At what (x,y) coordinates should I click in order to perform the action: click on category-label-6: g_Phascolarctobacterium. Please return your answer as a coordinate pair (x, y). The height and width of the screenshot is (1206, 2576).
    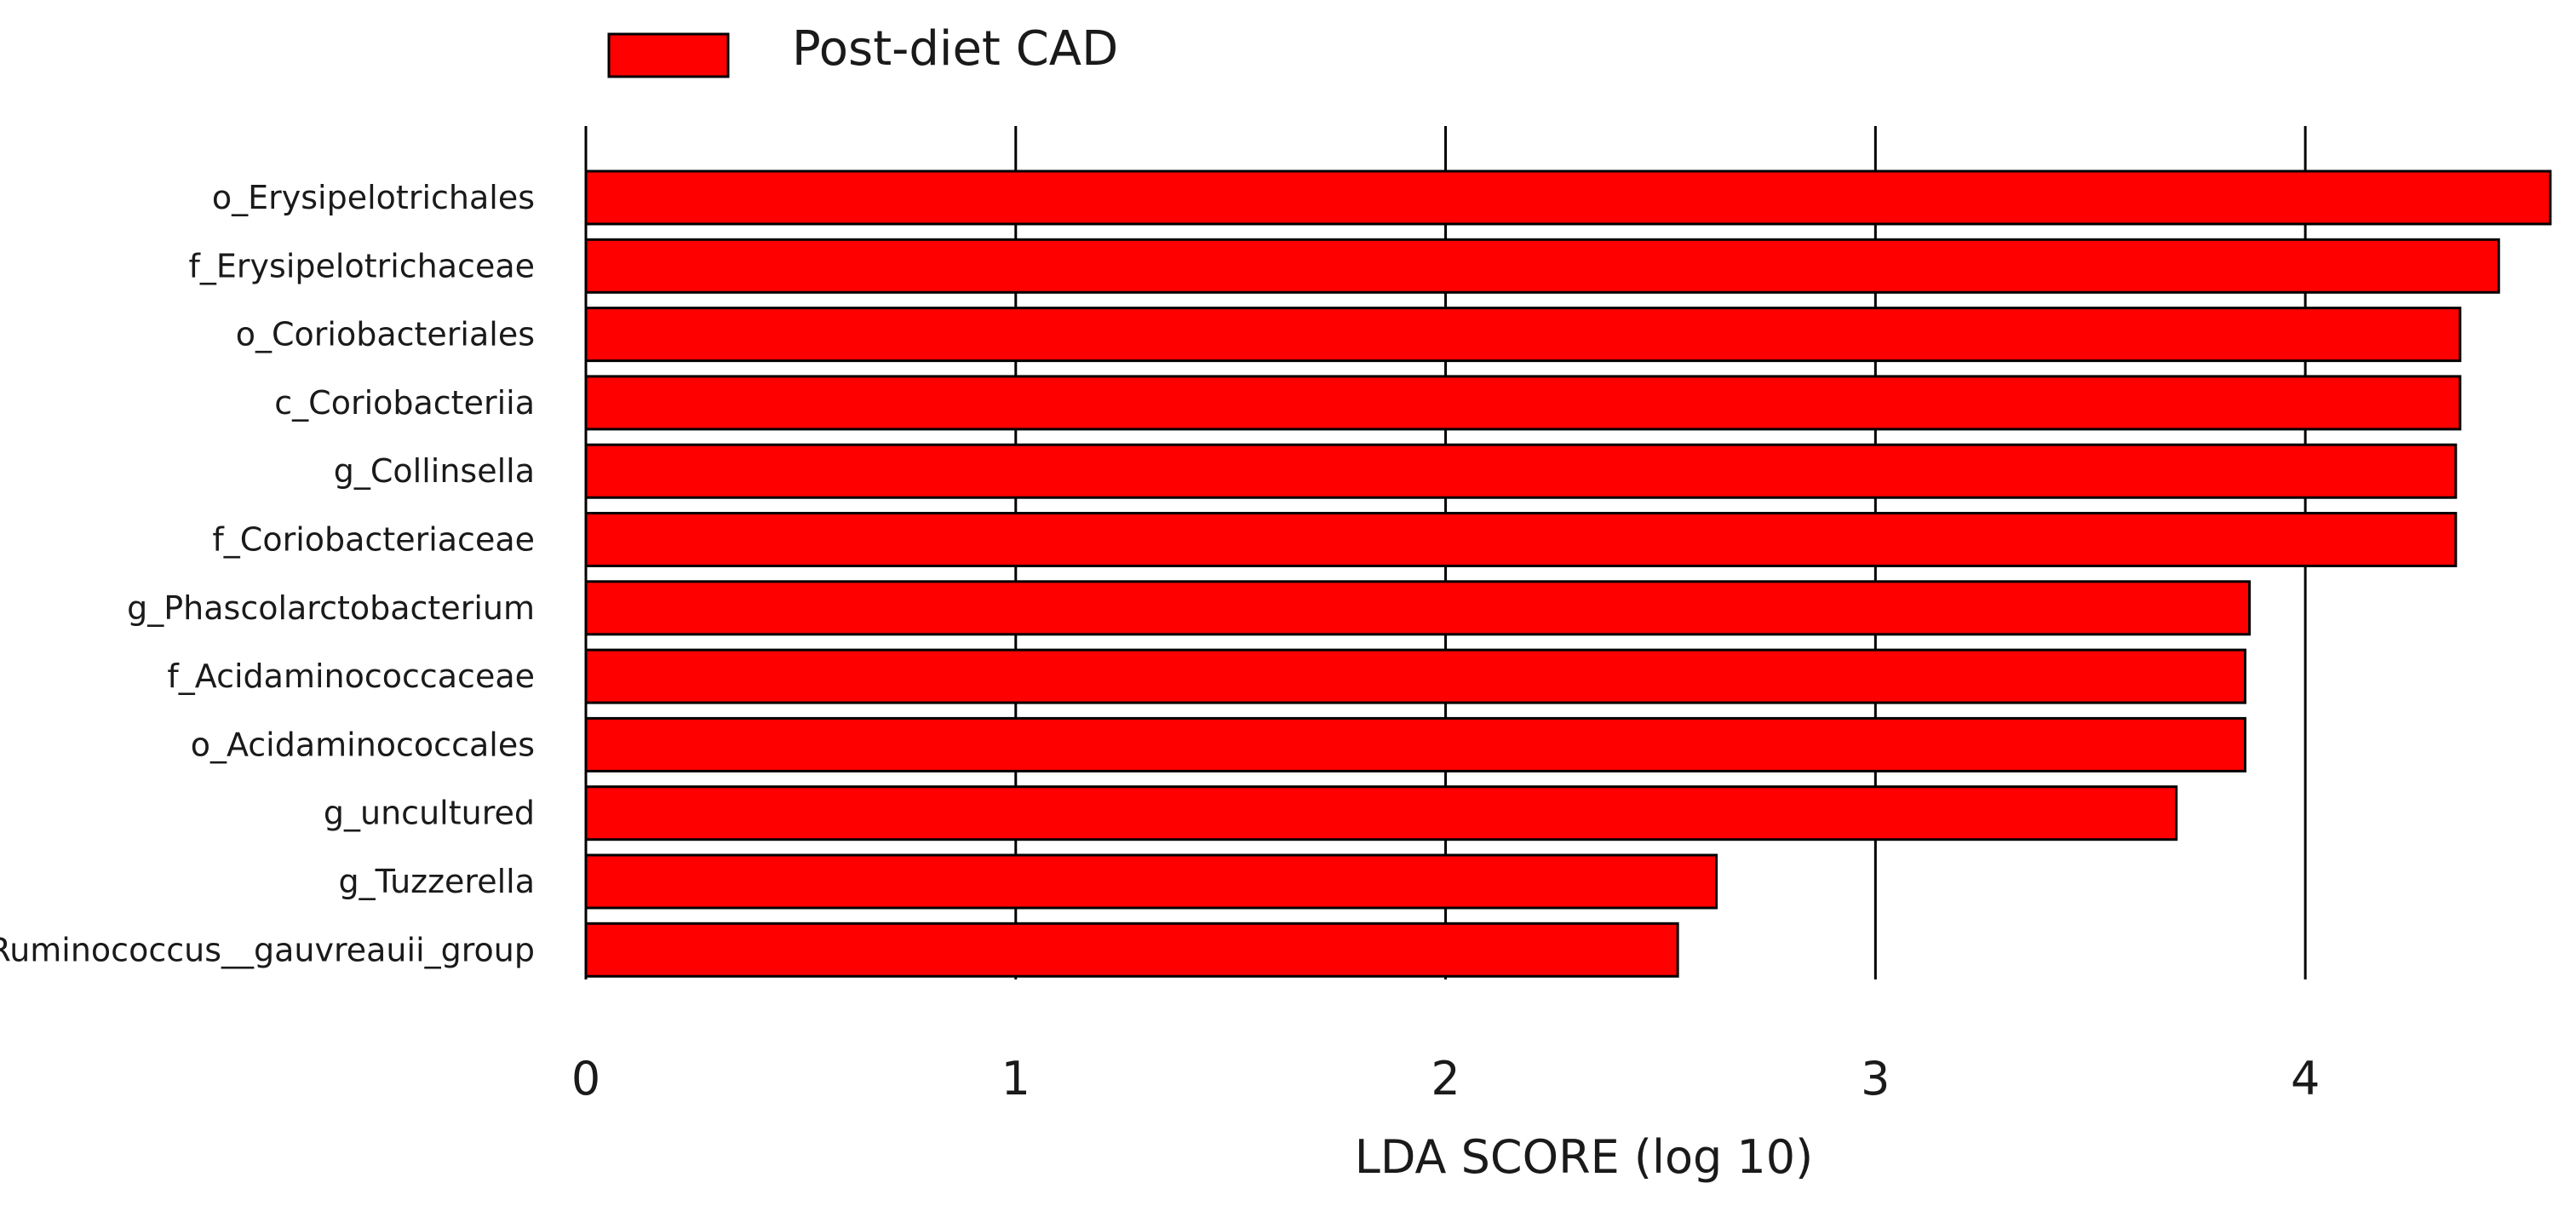
    Looking at the image, I should click on (331, 608).